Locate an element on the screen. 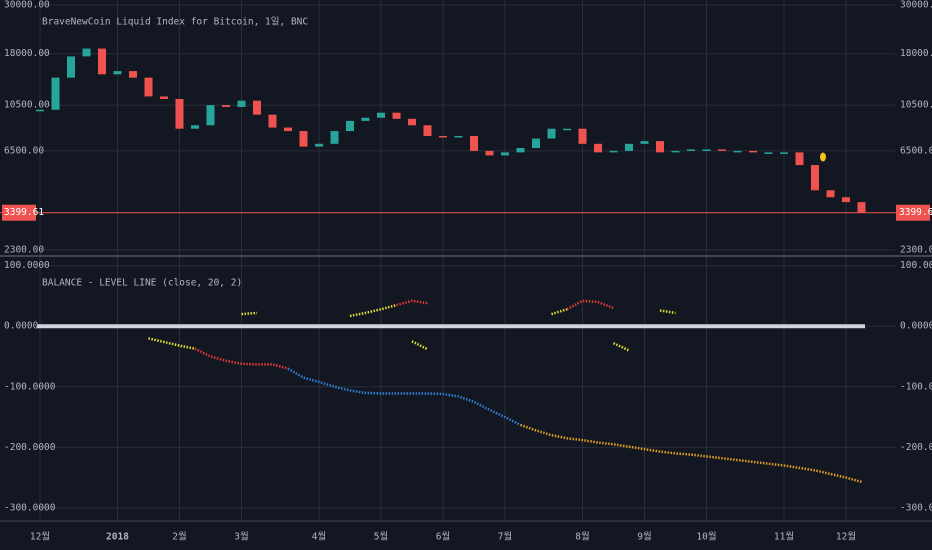 This screenshot has width=932, height=550. x-tick-label: 6월 is located at coordinates (443, 537).